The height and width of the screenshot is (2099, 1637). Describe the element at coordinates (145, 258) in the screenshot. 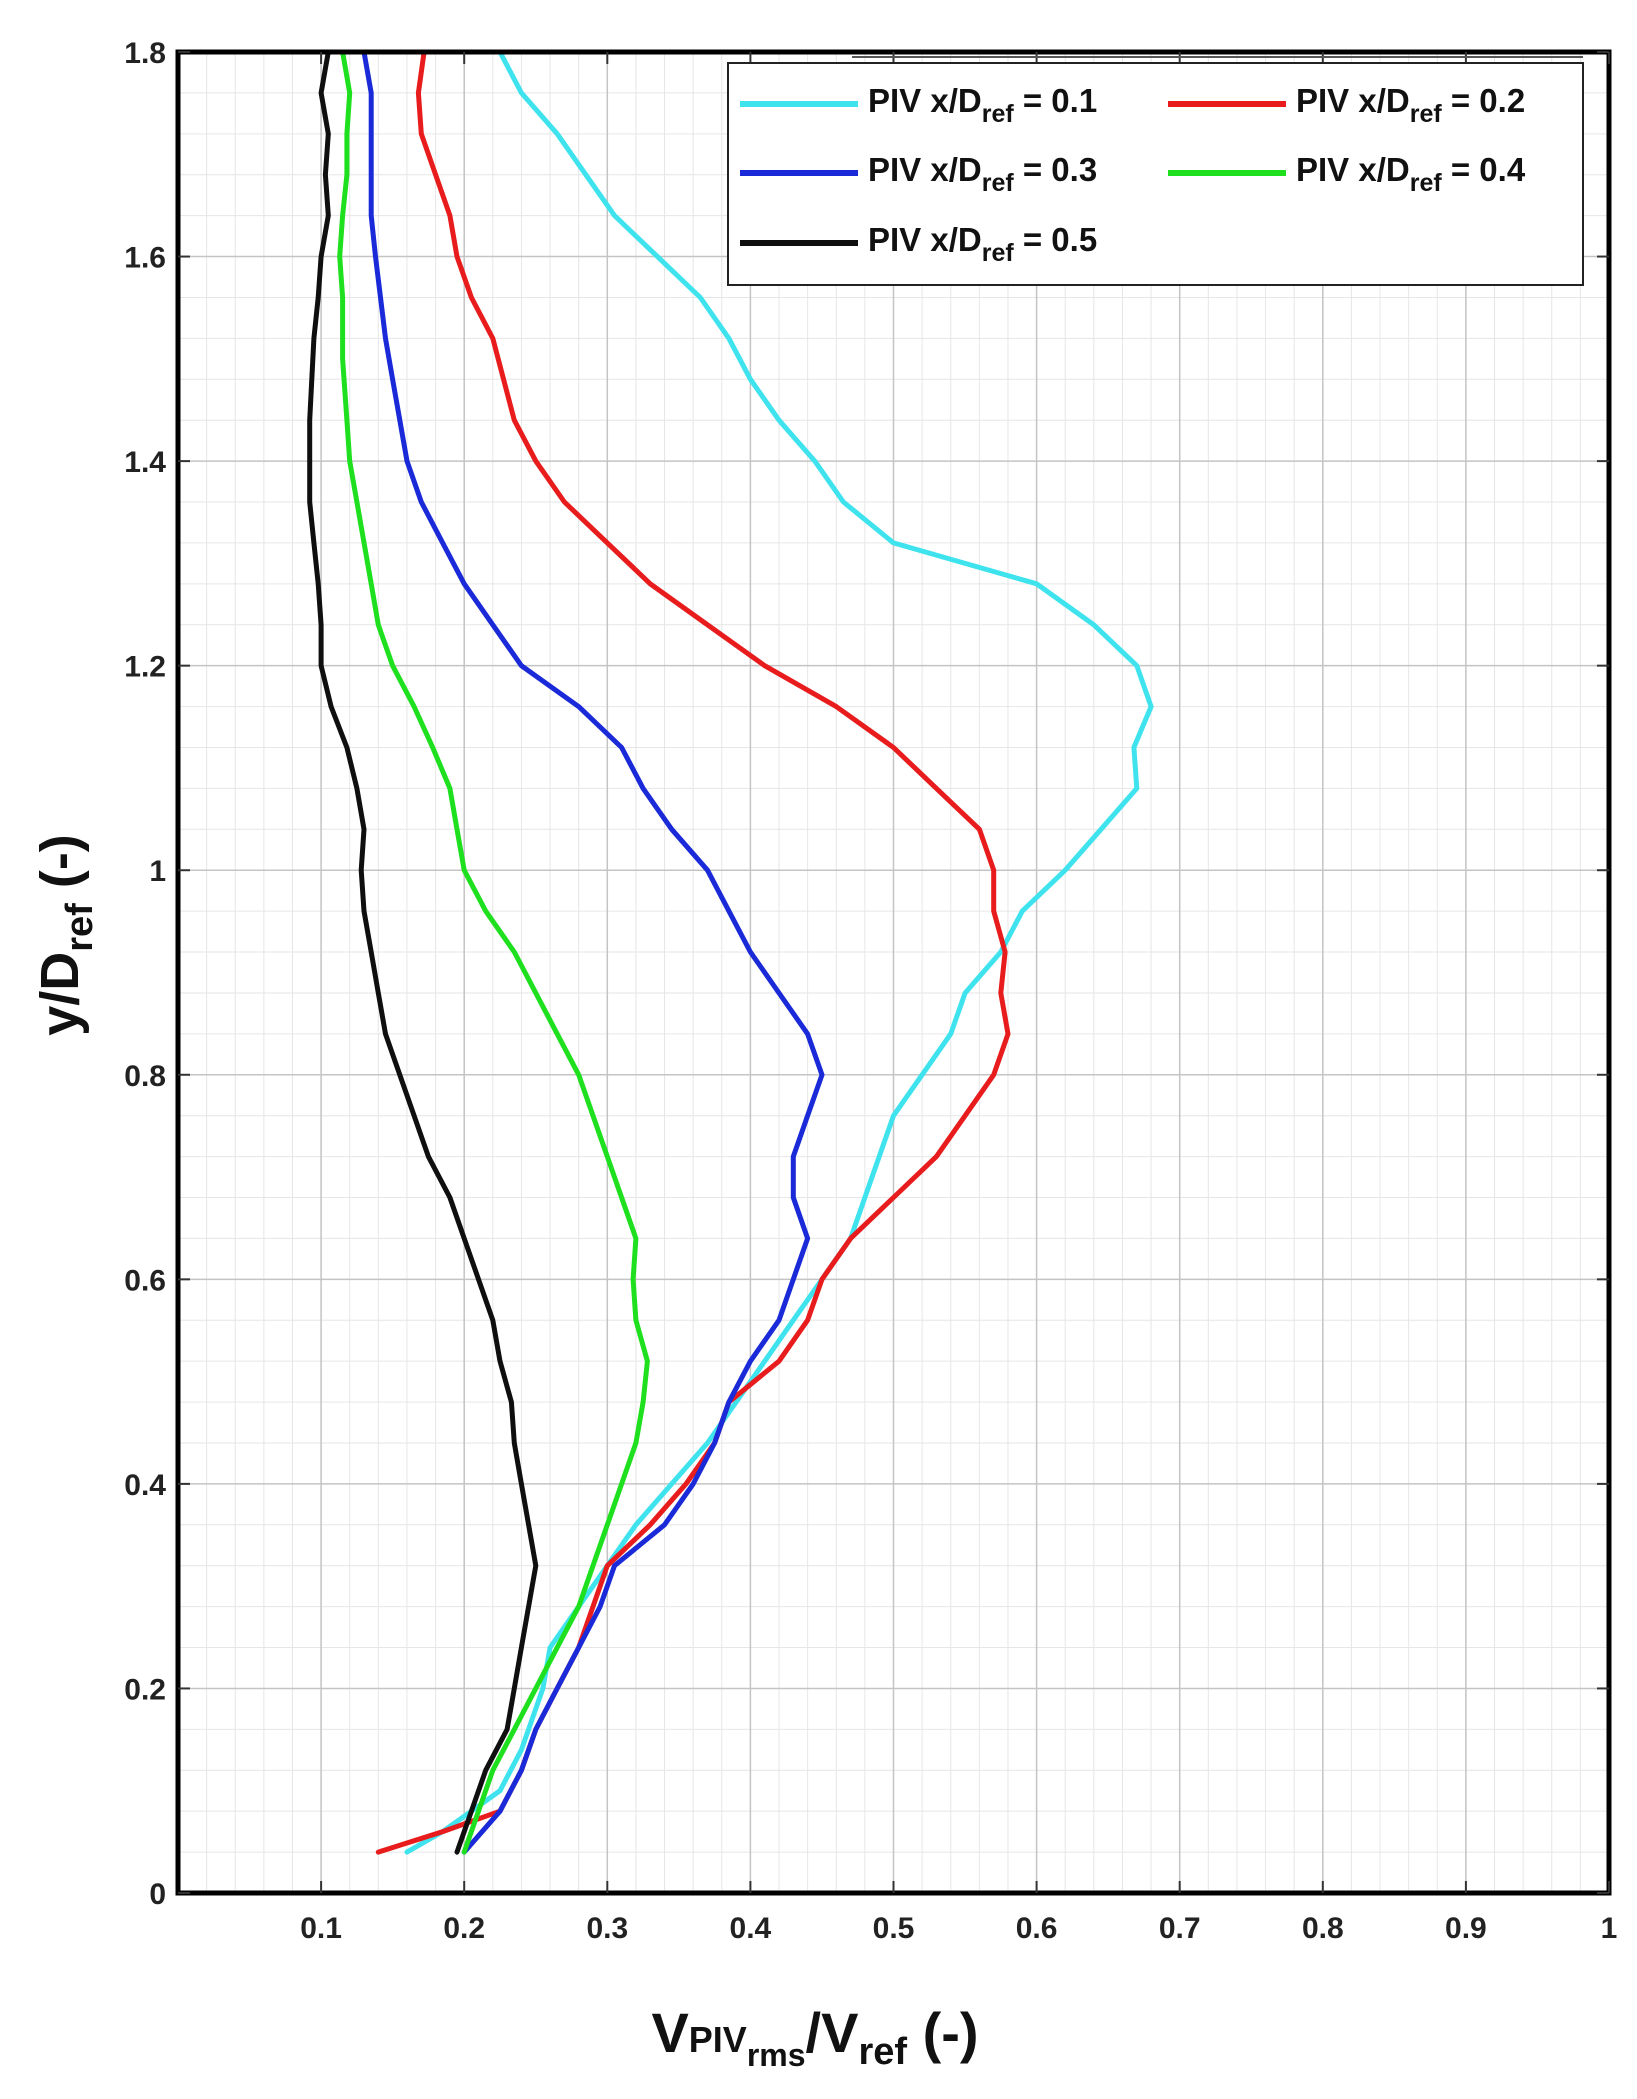

I see `y-tick-label: 1.6` at that location.